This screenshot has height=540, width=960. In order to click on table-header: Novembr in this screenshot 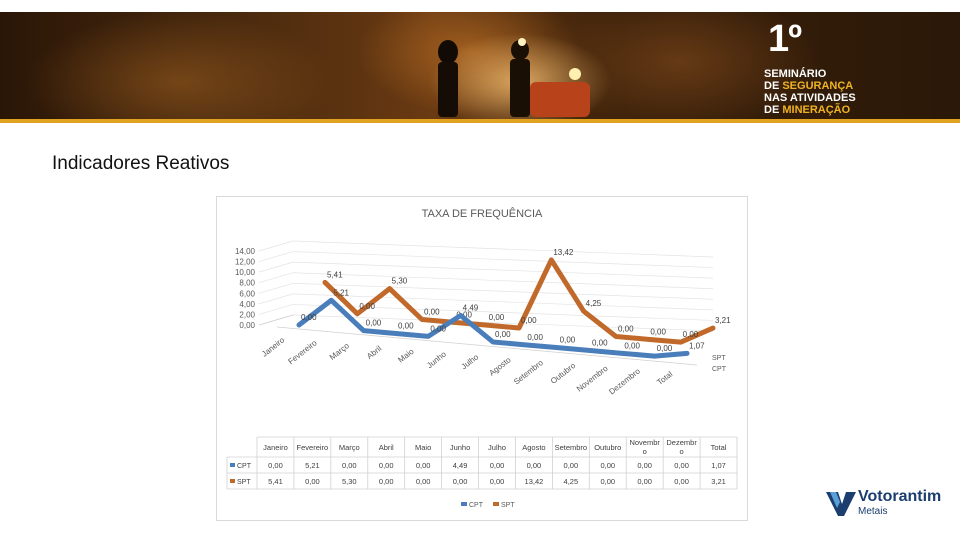, I will do `click(644, 442)`.